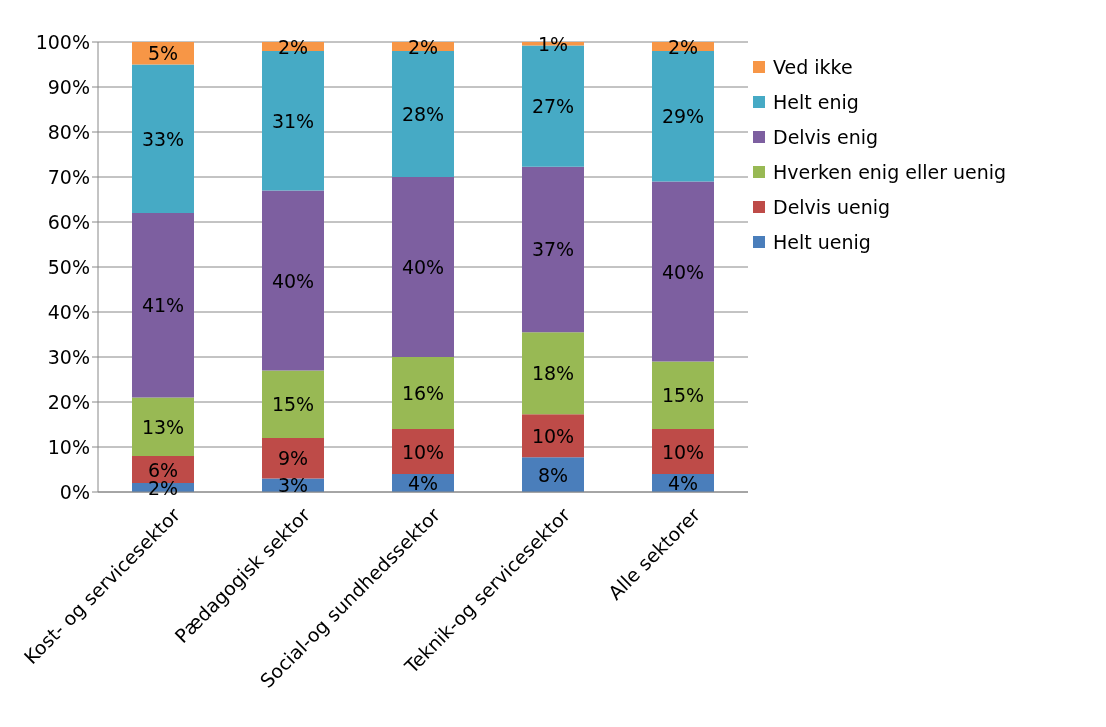  I want to click on y-tick-label: 60%, so click(68, 221).